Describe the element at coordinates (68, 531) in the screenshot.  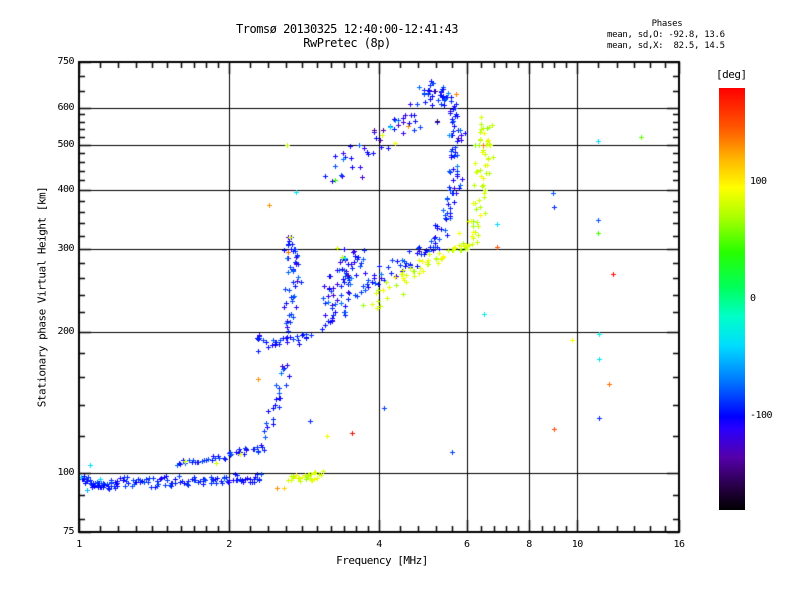
I see `y-tick-label: 75` at that location.